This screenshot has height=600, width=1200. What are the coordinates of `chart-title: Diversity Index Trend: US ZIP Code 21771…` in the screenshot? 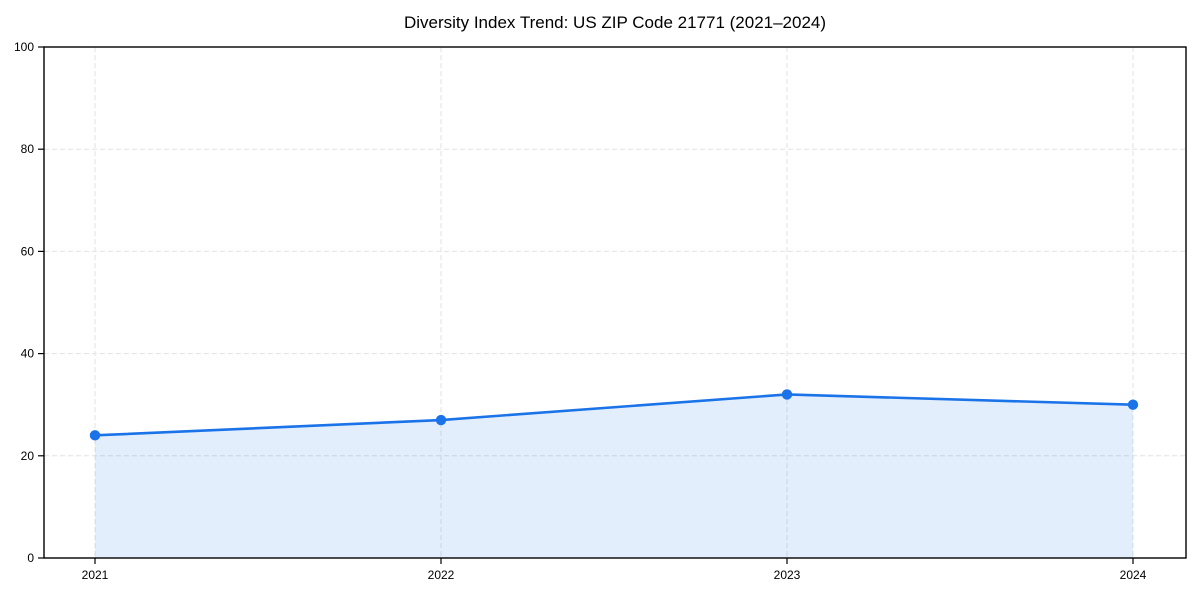 It's located at (615, 22).